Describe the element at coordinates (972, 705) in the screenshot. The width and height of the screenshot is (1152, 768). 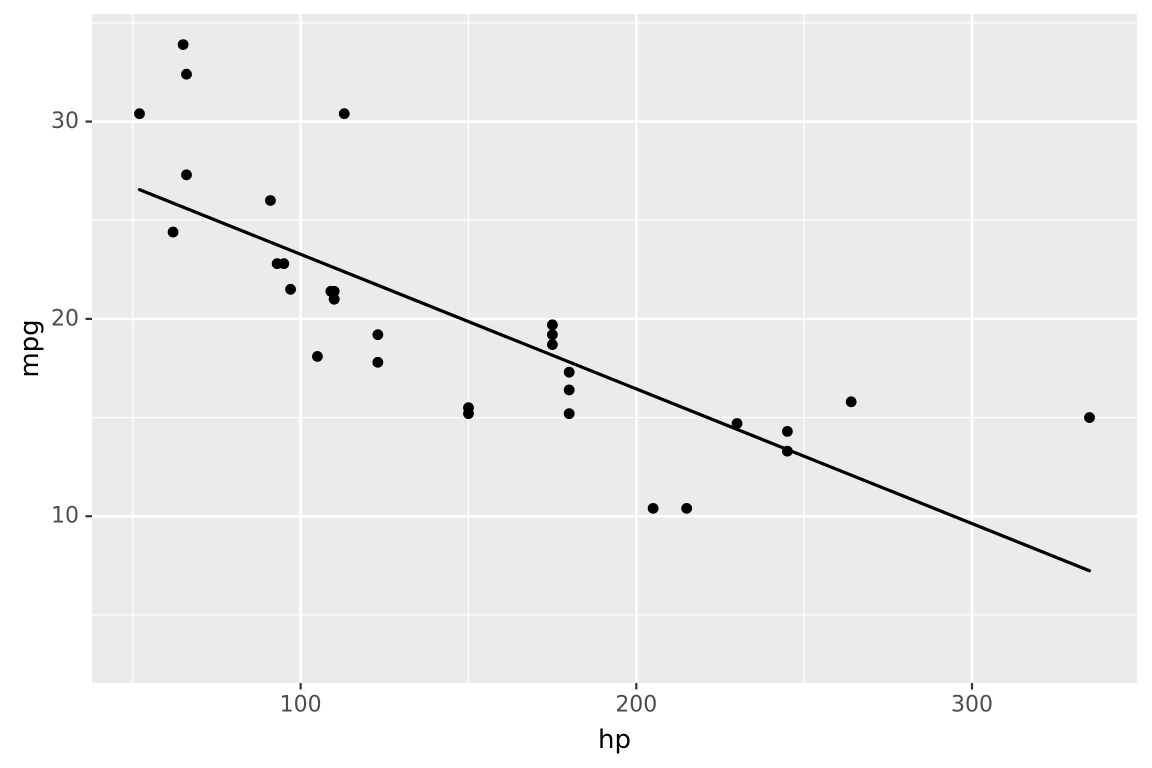
I see `x-tick-label: 300` at that location.